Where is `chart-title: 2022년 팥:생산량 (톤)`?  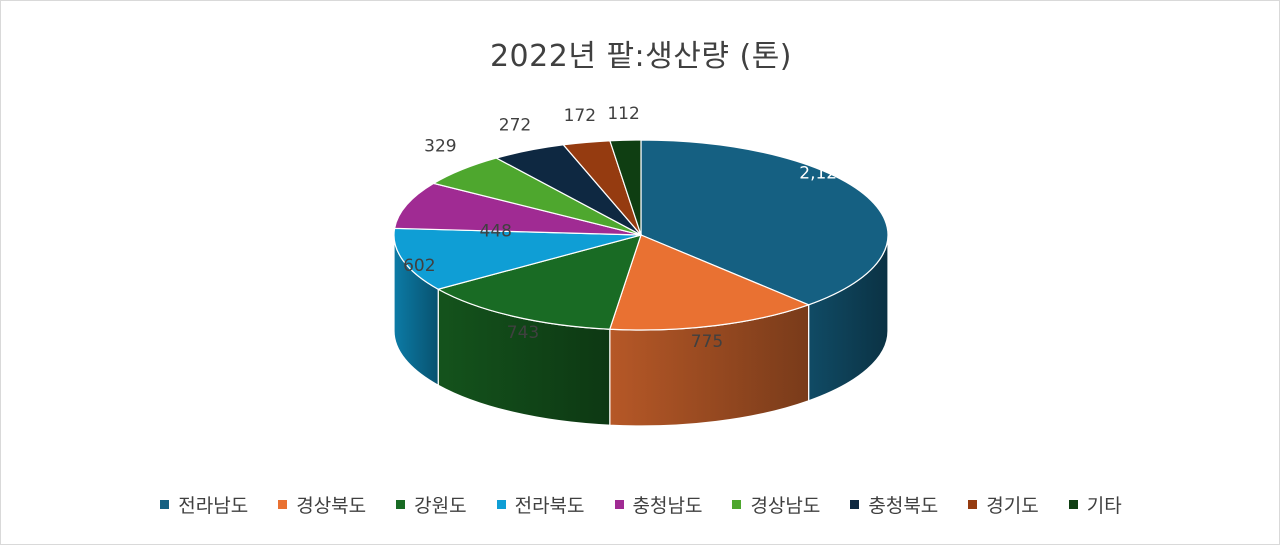
chart-title: 2022년 팥:생산량 (톤) is located at coordinates (641, 56).